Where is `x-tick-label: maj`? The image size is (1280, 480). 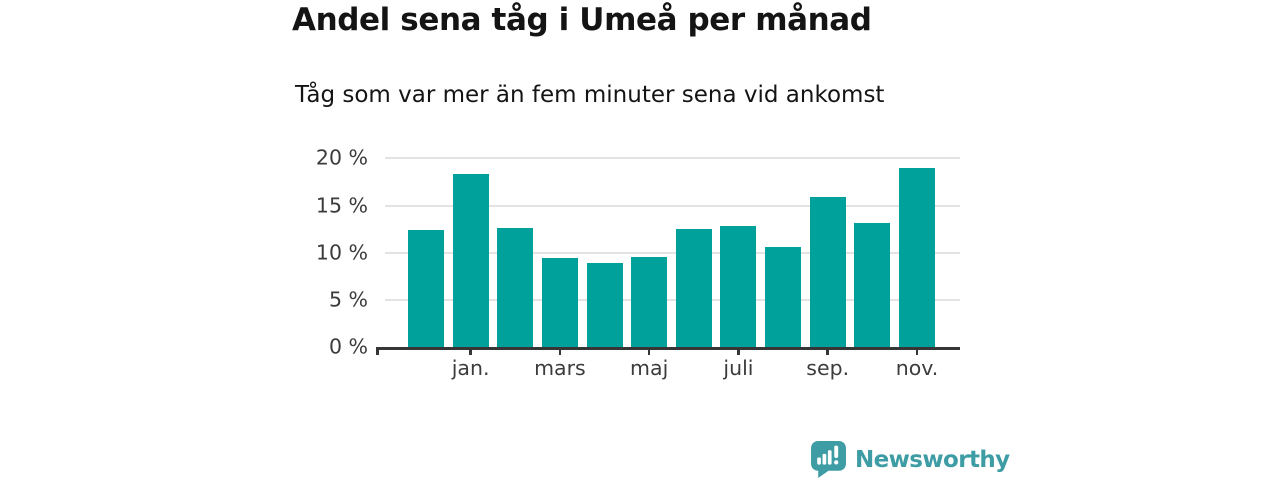 x-tick-label: maj is located at coordinates (649, 368).